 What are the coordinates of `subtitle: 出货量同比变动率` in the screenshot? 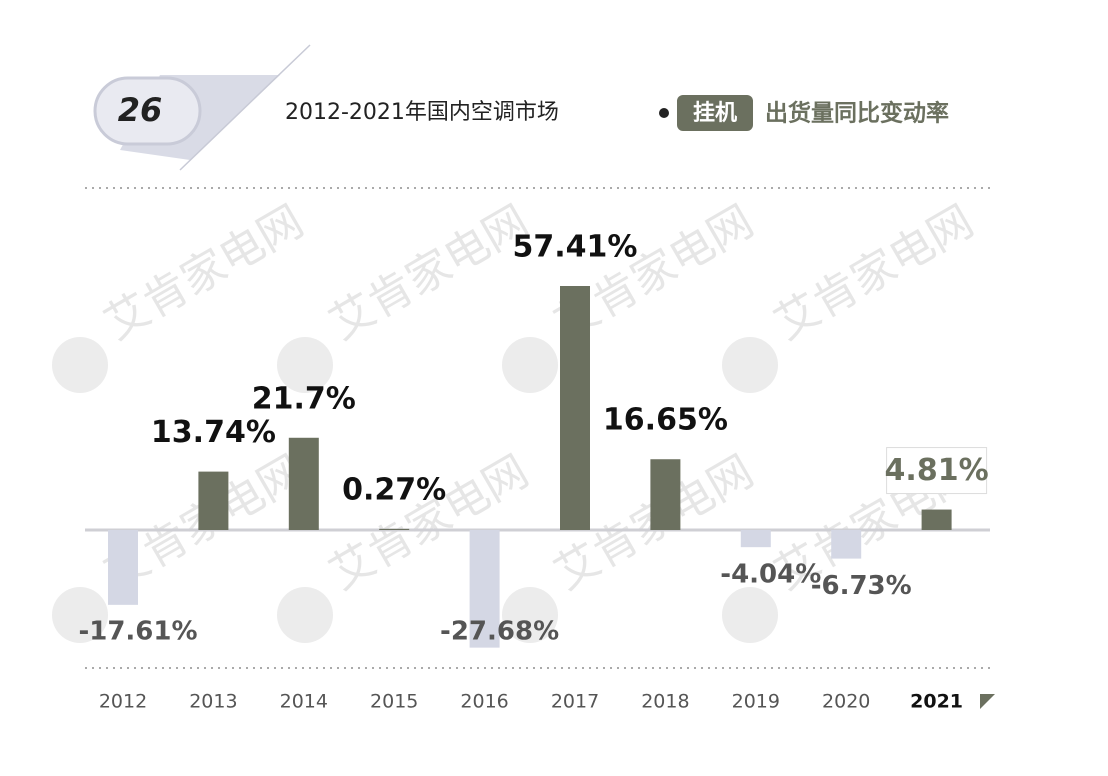 It's located at (857, 113).